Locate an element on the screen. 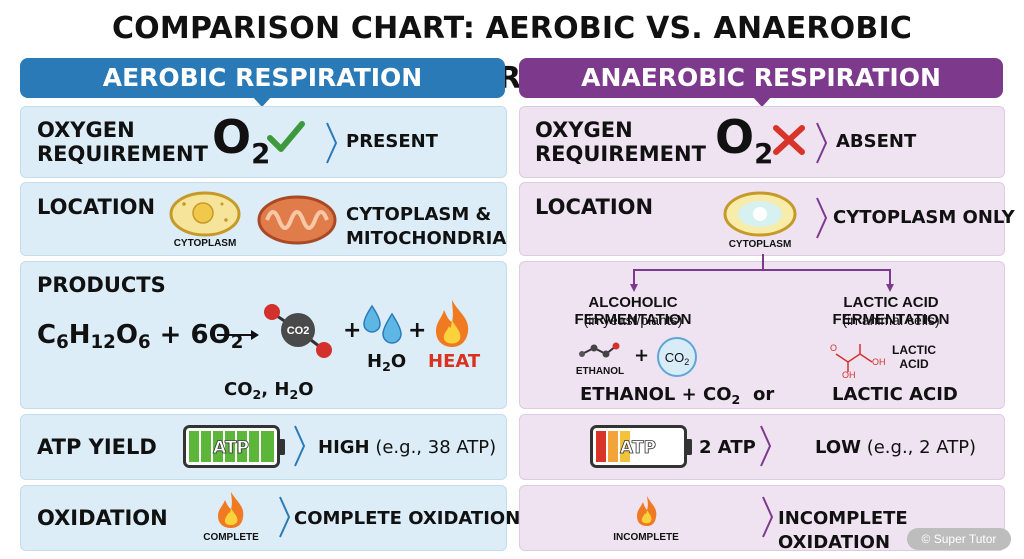  cross-icon is located at coordinates (789, 140).